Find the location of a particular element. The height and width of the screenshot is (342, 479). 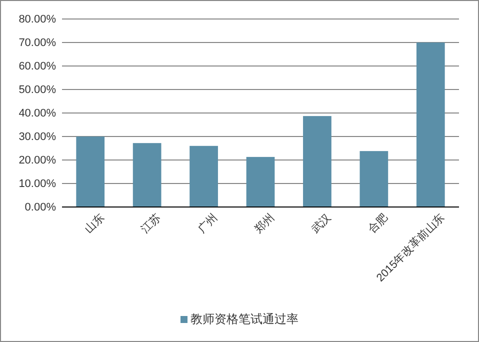

legend-label: 教师资格笔试通过率 is located at coordinates (244, 319).